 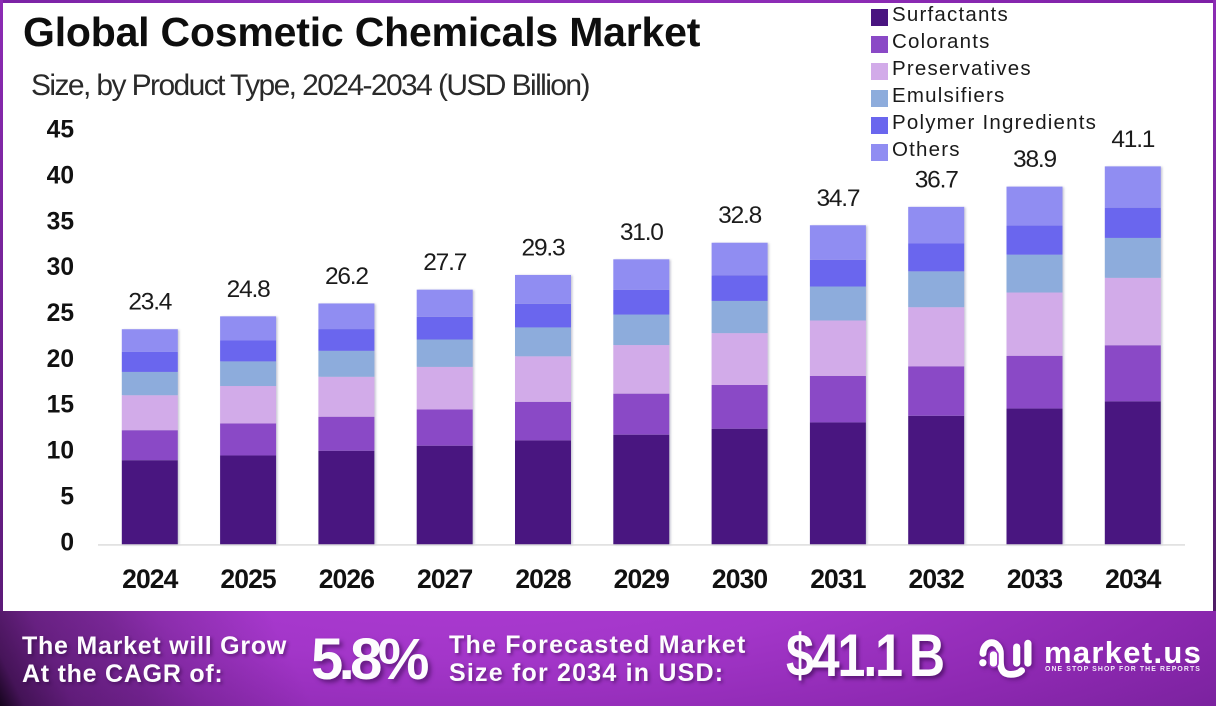 What do you see at coordinates (60, 130) in the screenshot?
I see `svg-text: 45` at bounding box center [60, 130].